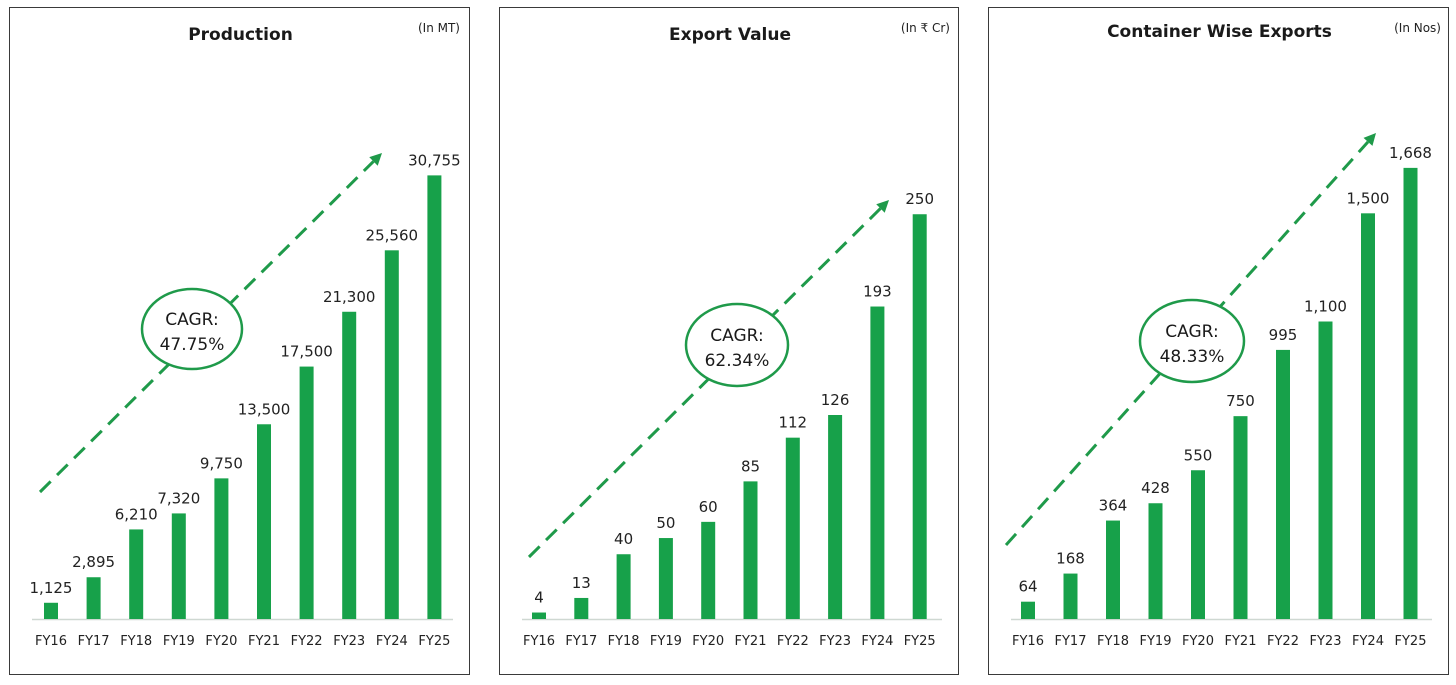  What do you see at coordinates (1070, 559) in the screenshot?
I see `data-label: 168` at bounding box center [1070, 559].